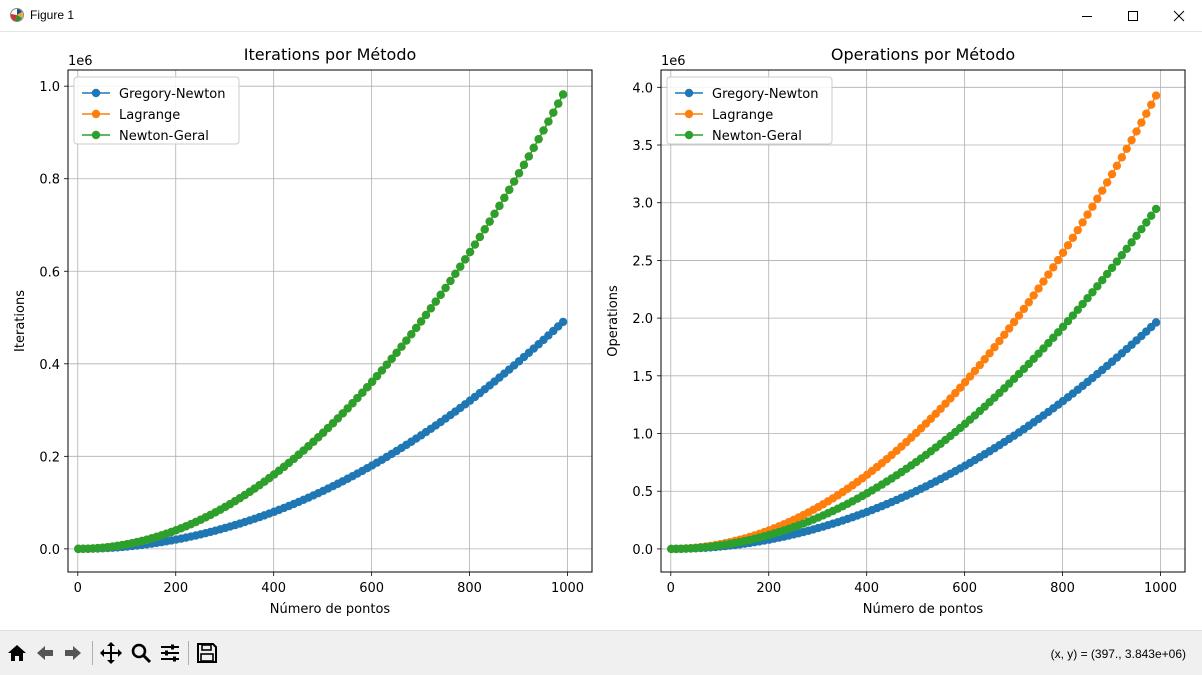 The width and height of the screenshot is (1202, 675). I want to click on configure-subplots-button, so click(170, 653).